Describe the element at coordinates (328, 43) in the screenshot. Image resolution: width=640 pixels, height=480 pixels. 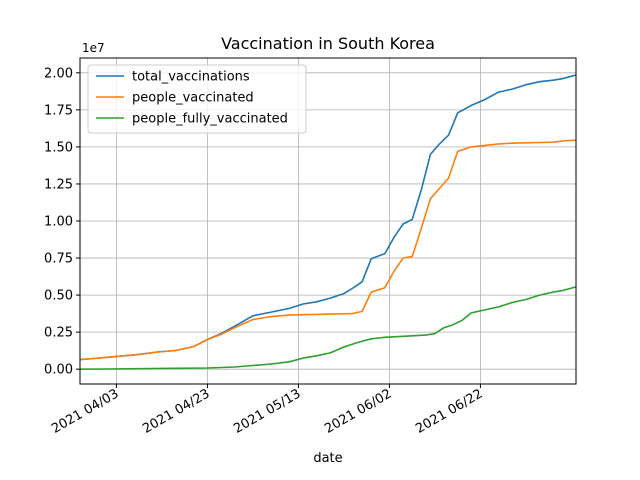
I see `chart-title: Vaccination in South Korea` at that location.